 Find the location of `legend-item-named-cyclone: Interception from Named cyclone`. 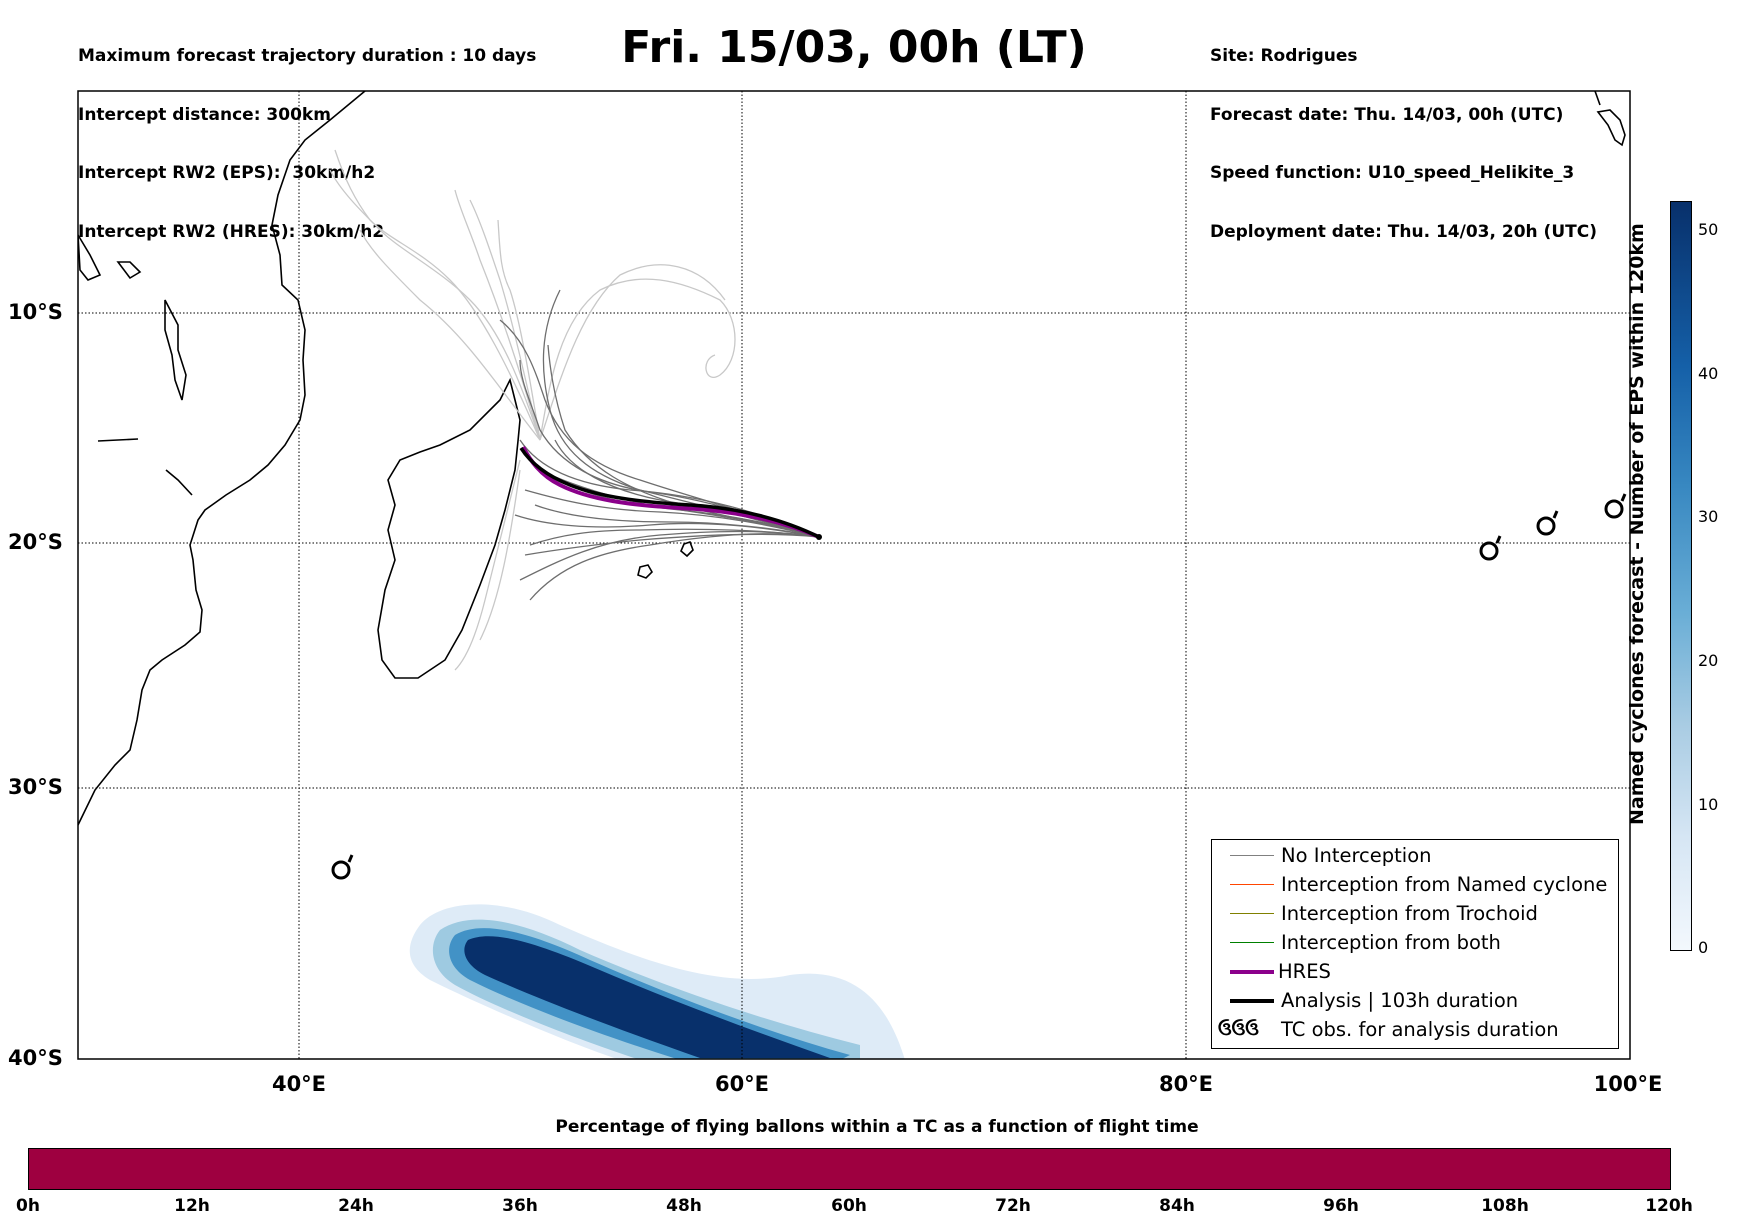

legend-item-named-cyclone: Interception from Named cyclone is located at coordinates (1416, 885).